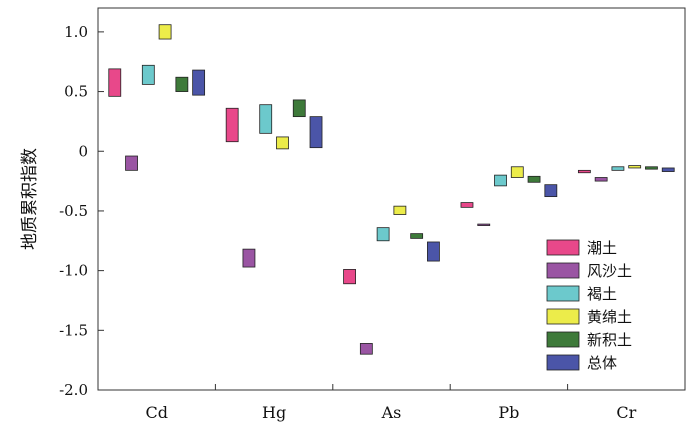 This screenshot has width=700, height=428. Describe the element at coordinates (30, 199) in the screenshot. I see `y-axis-title: 地质累积指数` at that location.